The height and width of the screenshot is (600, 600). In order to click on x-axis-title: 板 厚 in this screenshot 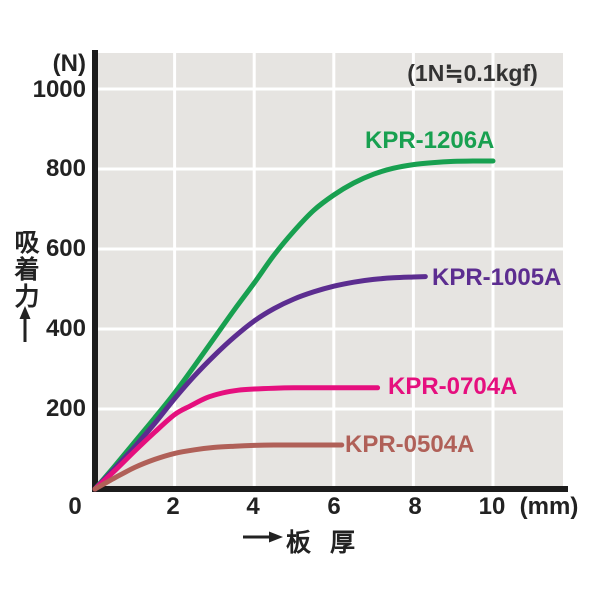, I will do `click(323, 543)`.